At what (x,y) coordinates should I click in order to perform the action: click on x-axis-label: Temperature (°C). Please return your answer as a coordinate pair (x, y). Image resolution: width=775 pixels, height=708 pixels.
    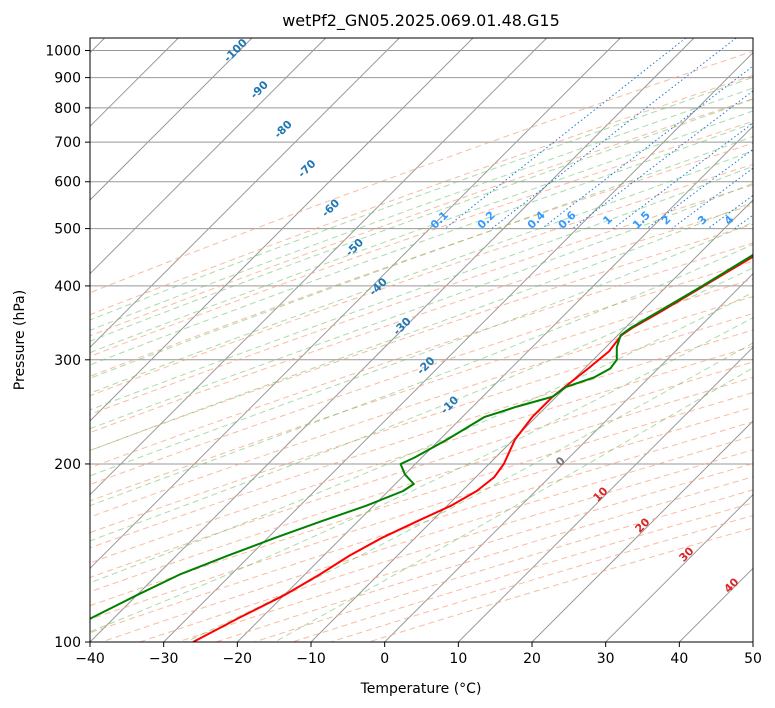
    Looking at the image, I should click on (421, 689).